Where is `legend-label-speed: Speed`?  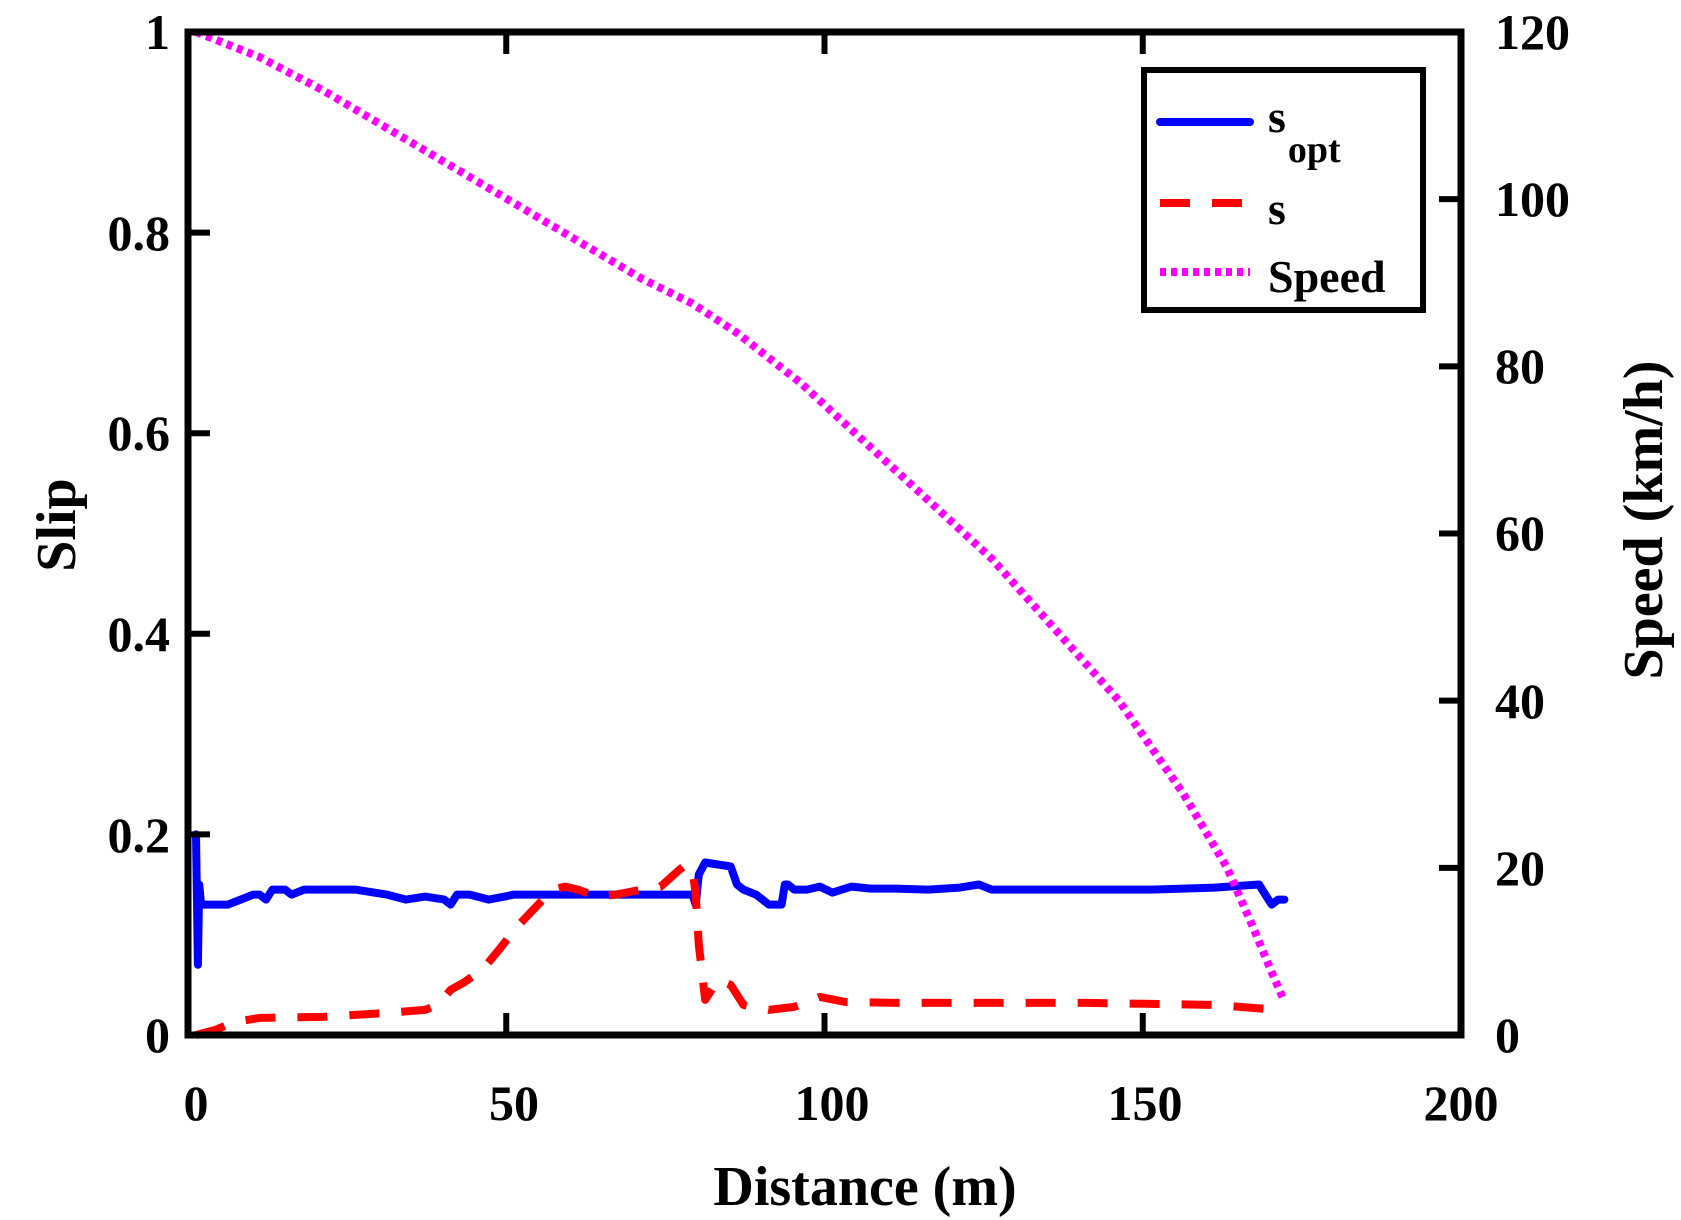 legend-label-speed: Speed is located at coordinates (1327, 276).